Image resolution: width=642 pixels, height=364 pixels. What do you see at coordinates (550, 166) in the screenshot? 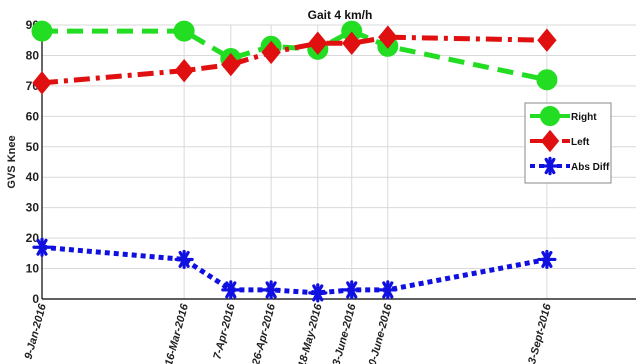
I see `legend-marker-abs-diff` at bounding box center [550, 166].